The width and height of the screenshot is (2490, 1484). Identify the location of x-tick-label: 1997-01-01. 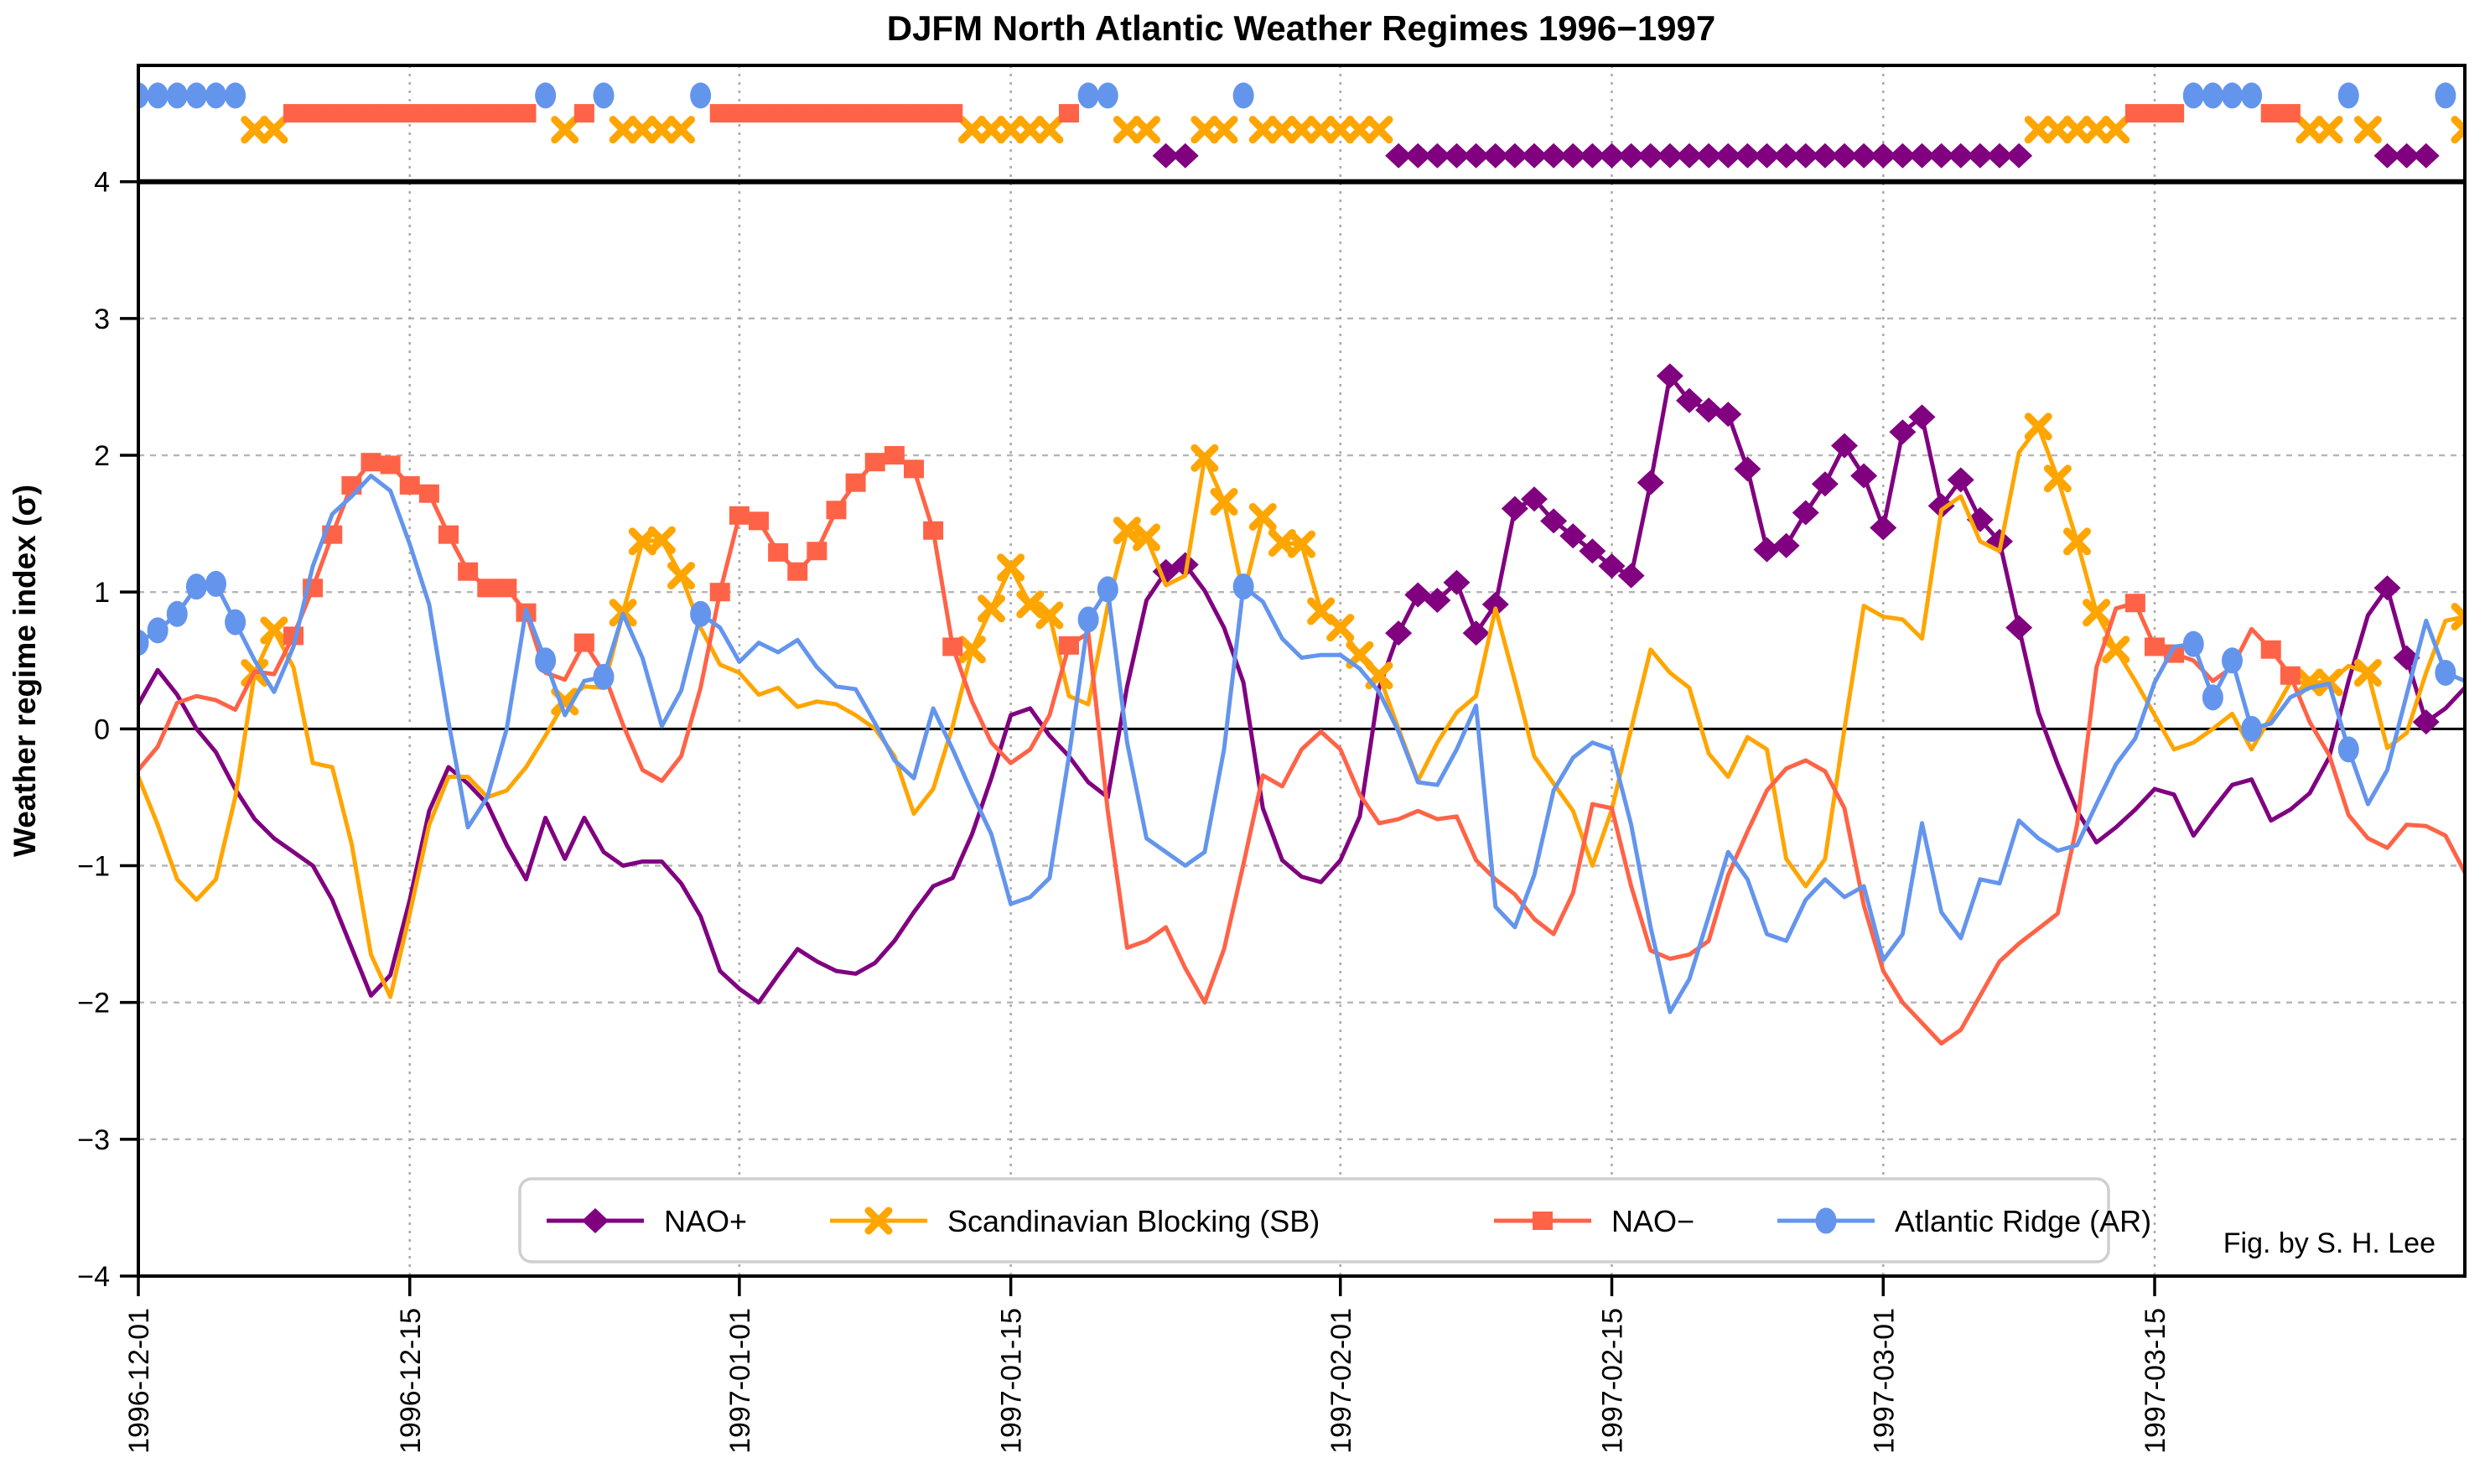
(740, 1381).